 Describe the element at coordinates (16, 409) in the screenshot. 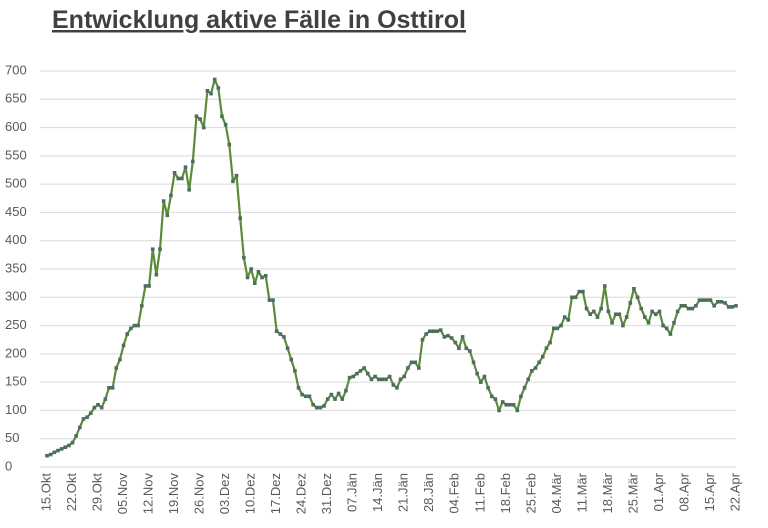

I see `y-tick-label: 100` at that location.